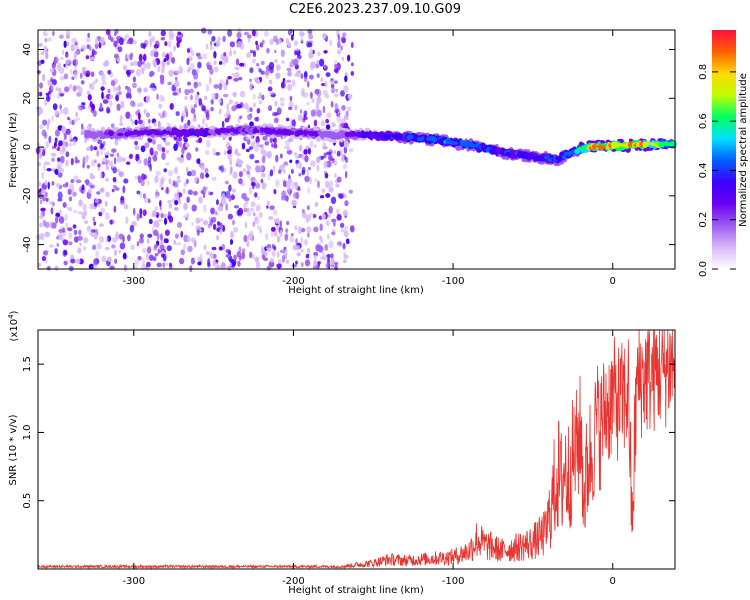 This screenshot has width=750, height=600. Describe the element at coordinates (356, 290) in the screenshot. I see `spectrogram-x-axis-label: Height of straight line (km)` at that location.